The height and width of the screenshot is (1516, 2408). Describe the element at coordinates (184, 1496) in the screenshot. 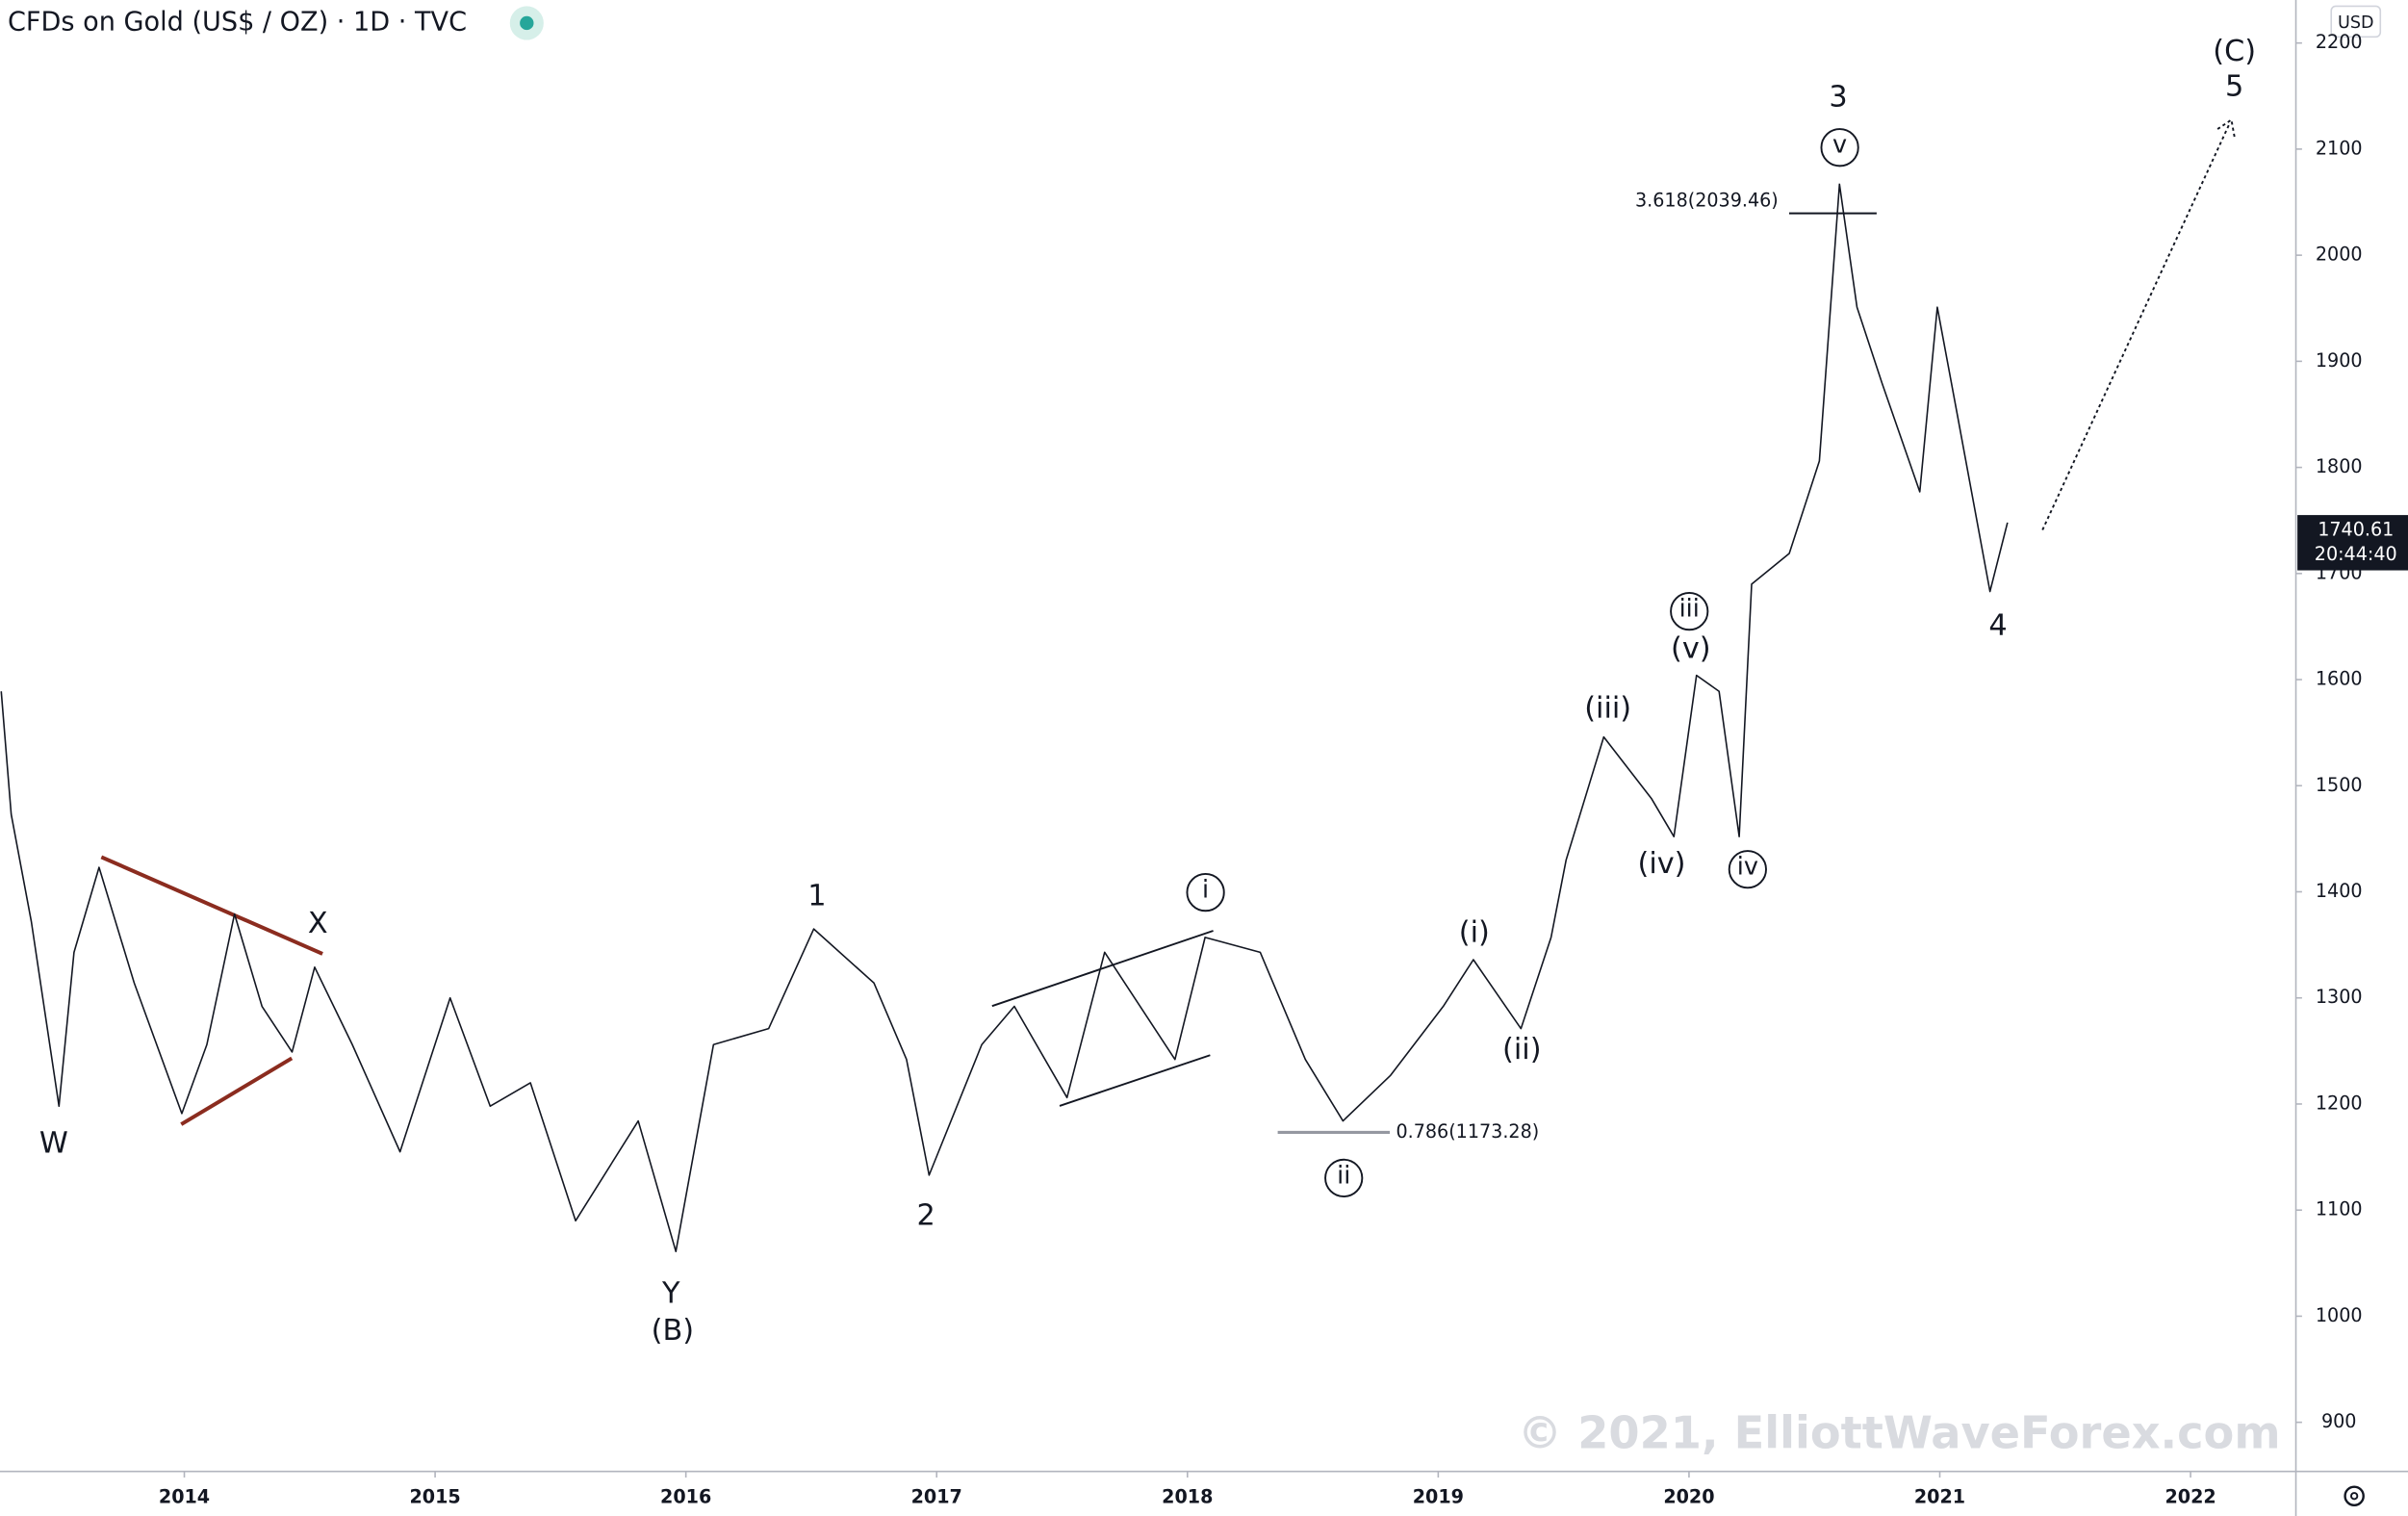

I see `x-tick-label: 2014` at that location.